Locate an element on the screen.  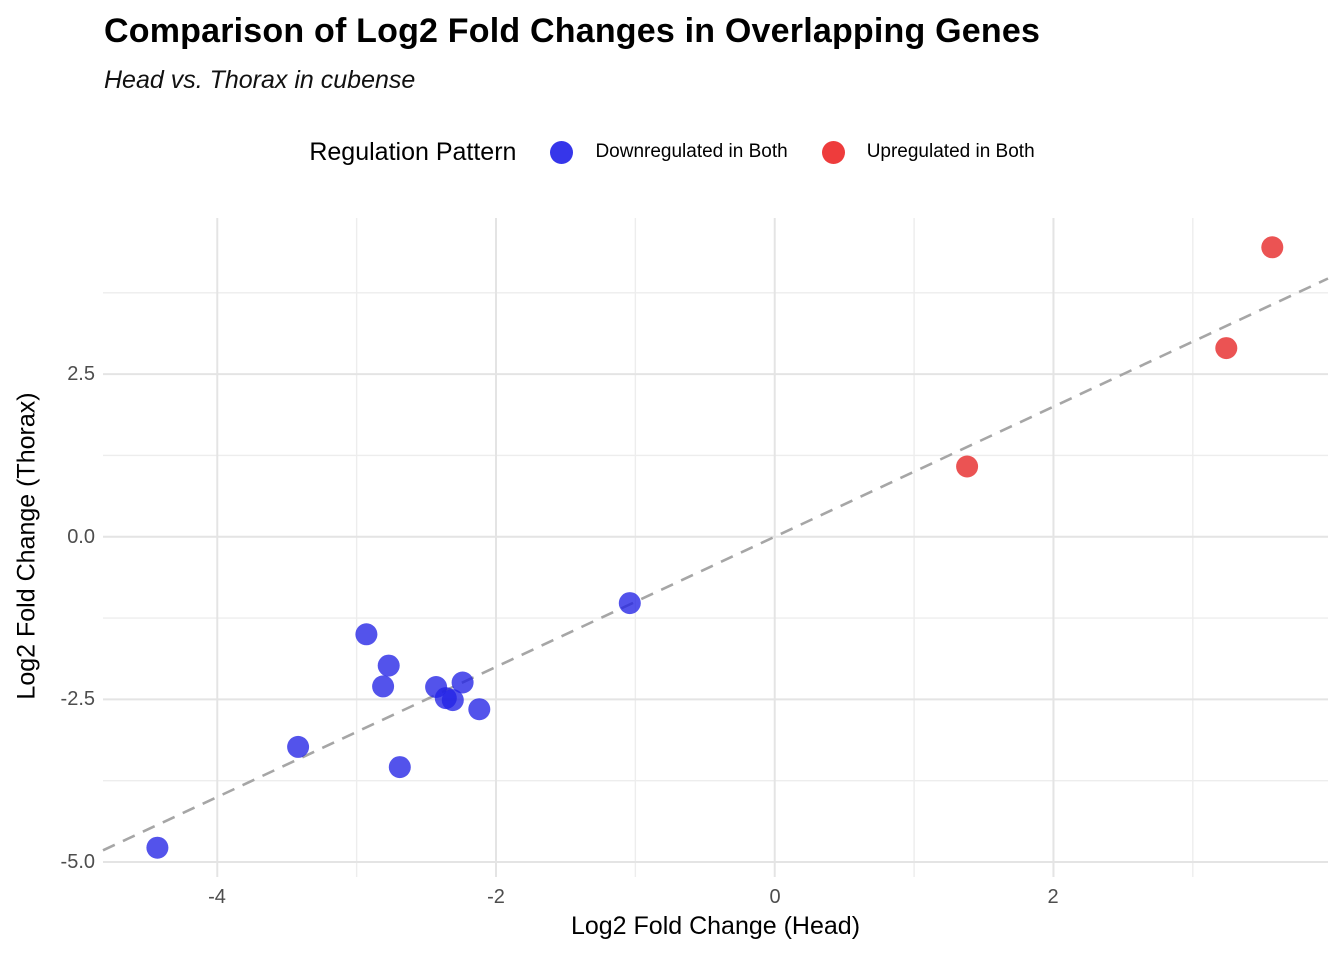
x-tick-label: 0 is located at coordinates (775, 897).